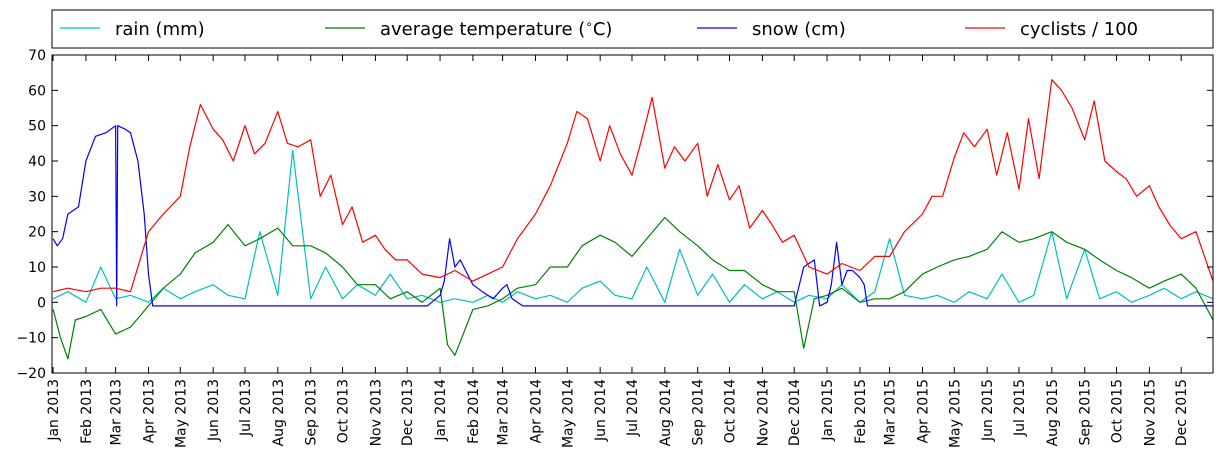  Describe the element at coordinates (344, 411) in the screenshot. I see `x-tick-label: Oct 2013` at that location.